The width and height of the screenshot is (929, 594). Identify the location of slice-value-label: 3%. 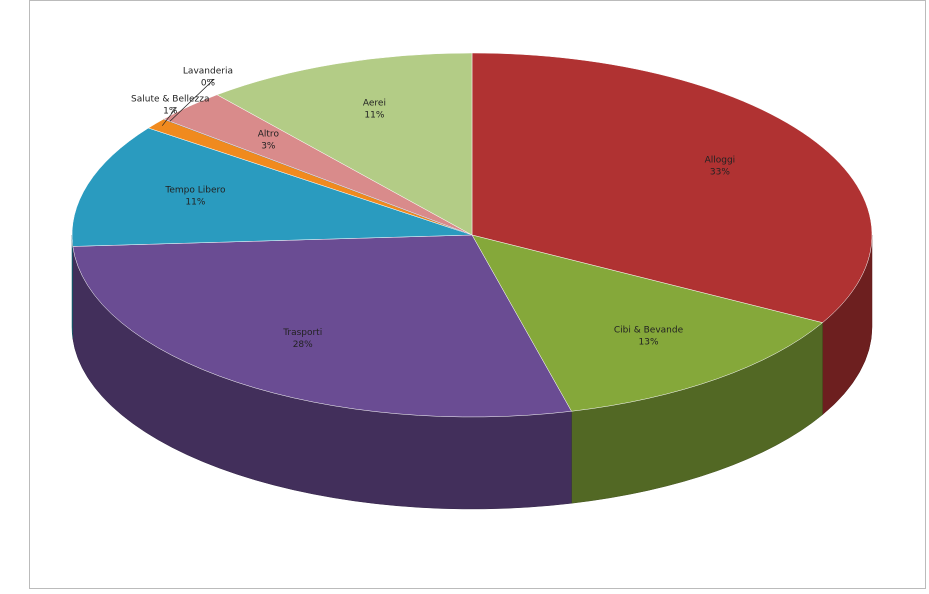
(268, 146).